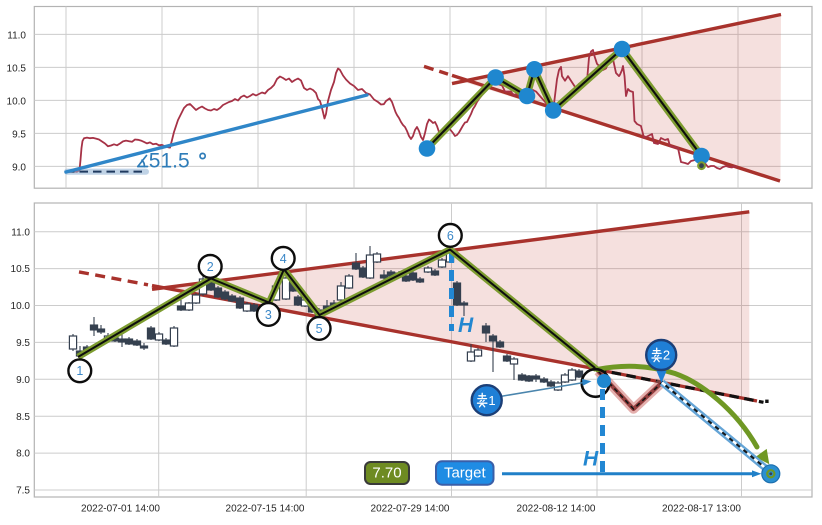 This screenshot has height=525, width=822. What do you see at coordinates (283, 259) in the screenshot?
I see `svg-text: 4` at bounding box center [283, 259].